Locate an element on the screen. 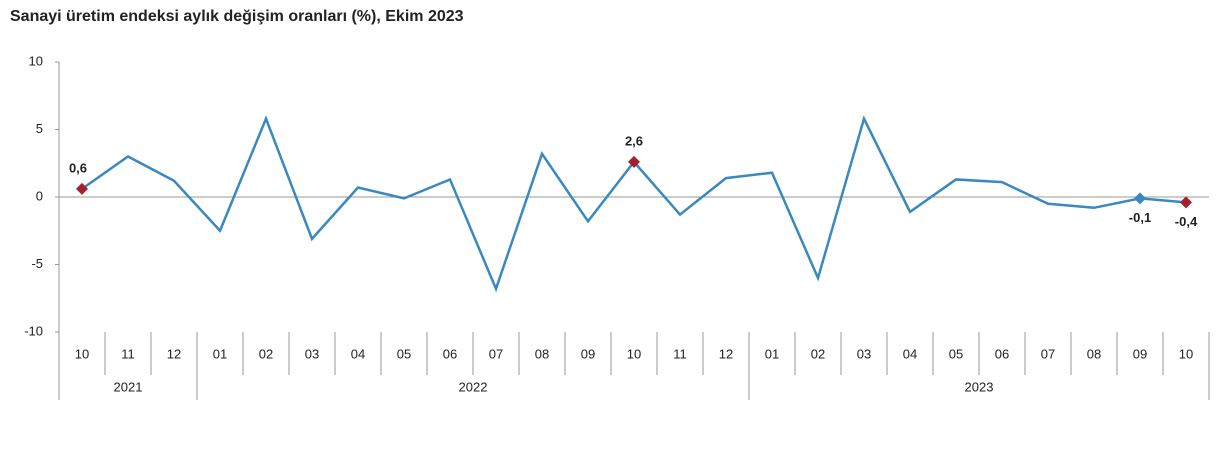 This screenshot has height=453, width=1216. y-tick-label: -5 is located at coordinates (37, 263).